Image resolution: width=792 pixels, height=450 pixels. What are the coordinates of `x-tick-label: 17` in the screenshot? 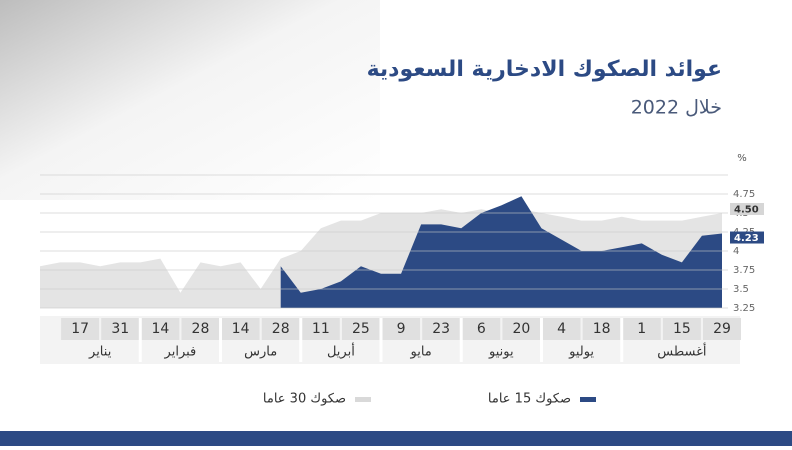 It's located at (80, 329).